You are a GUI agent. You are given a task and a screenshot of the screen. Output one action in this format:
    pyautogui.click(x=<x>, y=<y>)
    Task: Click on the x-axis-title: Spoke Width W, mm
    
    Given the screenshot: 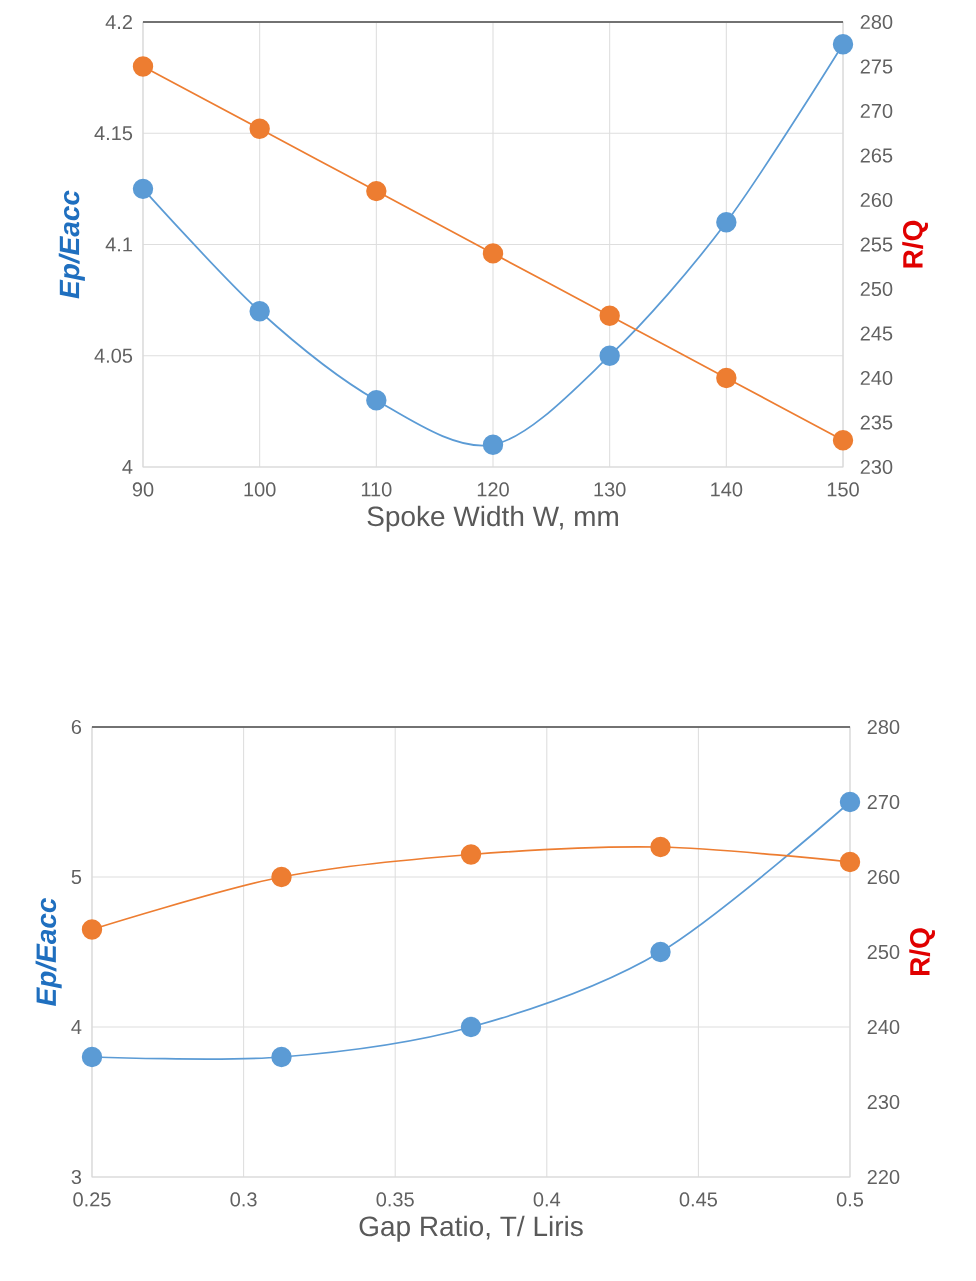 What is the action you would take?
    pyautogui.click(x=492, y=518)
    